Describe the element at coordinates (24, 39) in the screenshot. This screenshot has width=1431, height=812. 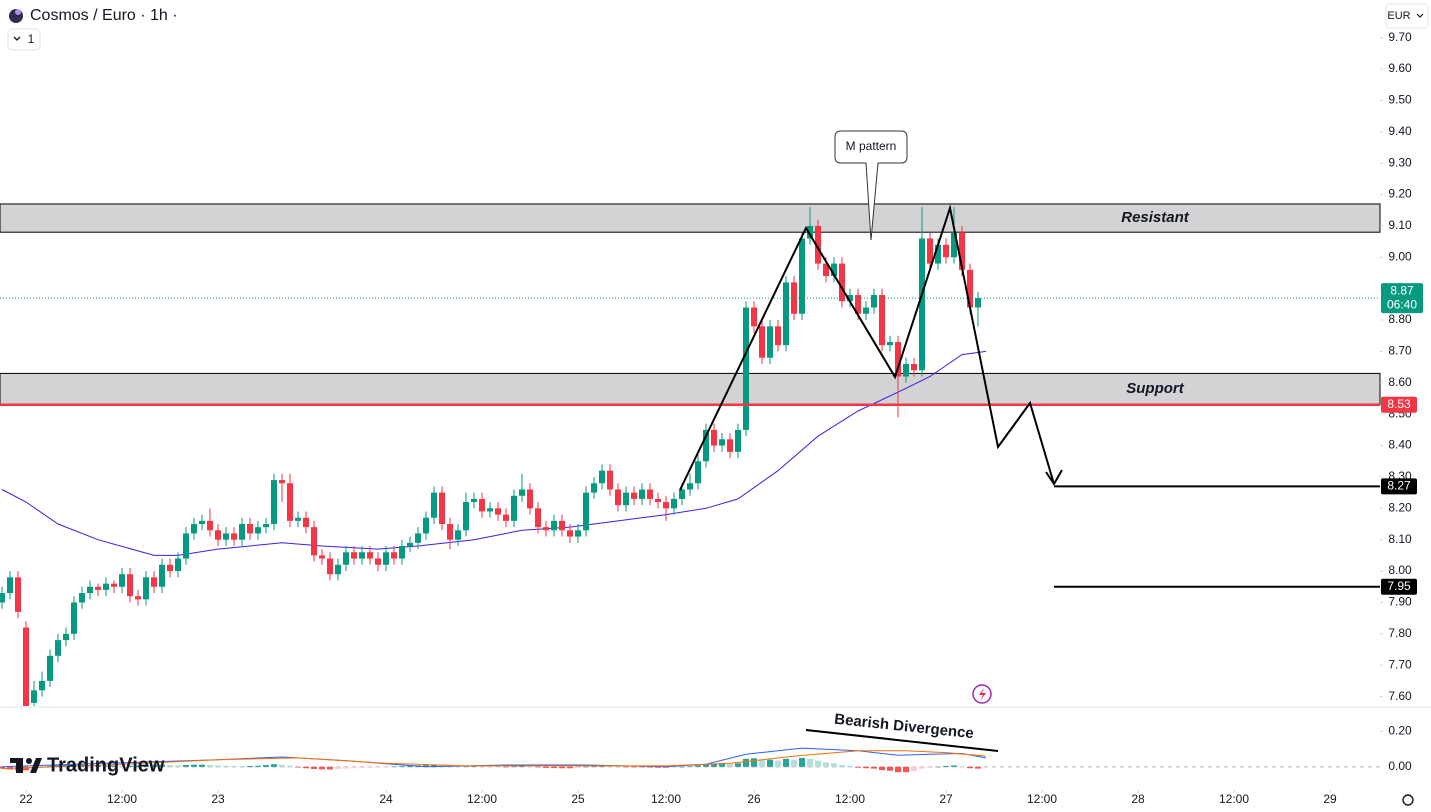
I see `interval-button` at that location.